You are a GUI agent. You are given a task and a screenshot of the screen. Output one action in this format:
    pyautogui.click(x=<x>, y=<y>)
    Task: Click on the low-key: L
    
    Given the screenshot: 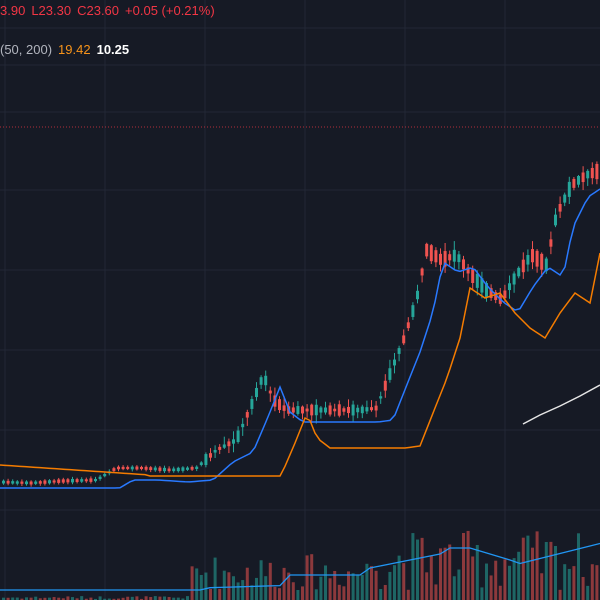 What is the action you would take?
    pyautogui.click(x=35, y=10)
    